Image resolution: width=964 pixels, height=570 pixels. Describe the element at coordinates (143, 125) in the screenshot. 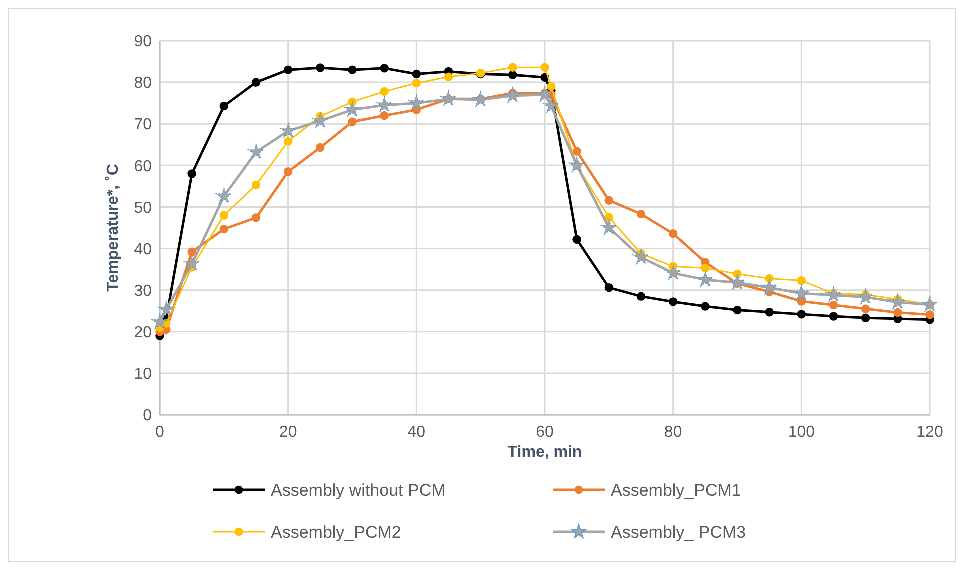

I see `y-tick-label: 70` at that location.